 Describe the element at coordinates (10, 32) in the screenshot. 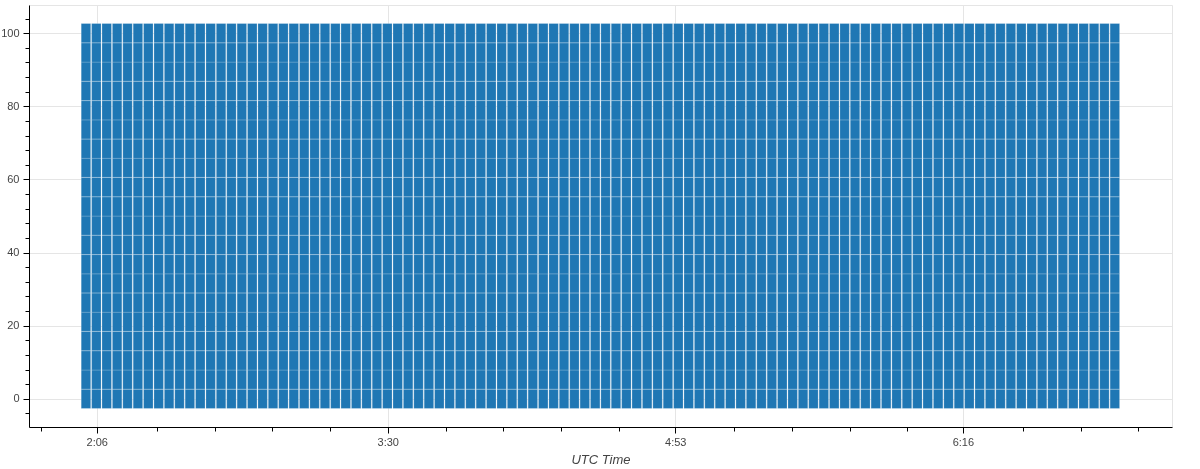

I see `y-tick-label: 100` at that location.